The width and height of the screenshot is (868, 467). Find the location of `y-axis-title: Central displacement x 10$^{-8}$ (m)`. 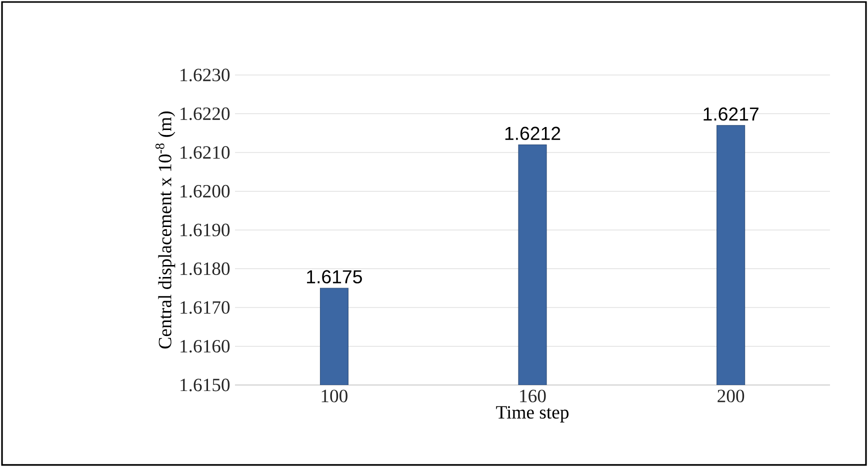

y-axis-title: Central displacement x 10$^{-8}$ (m) is located at coordinates (166, 230).